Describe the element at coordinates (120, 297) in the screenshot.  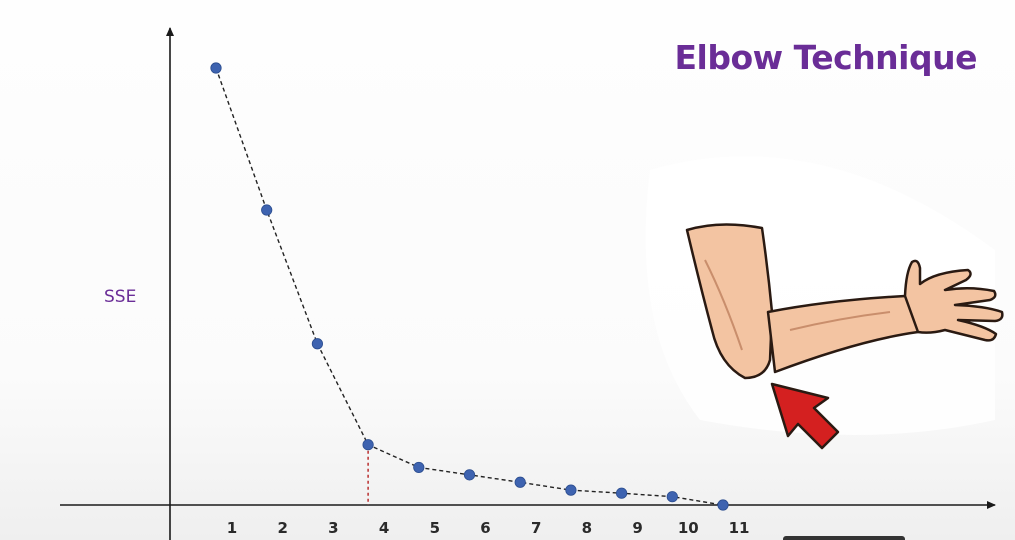
I see `y-axis-label: SSE` at that location.